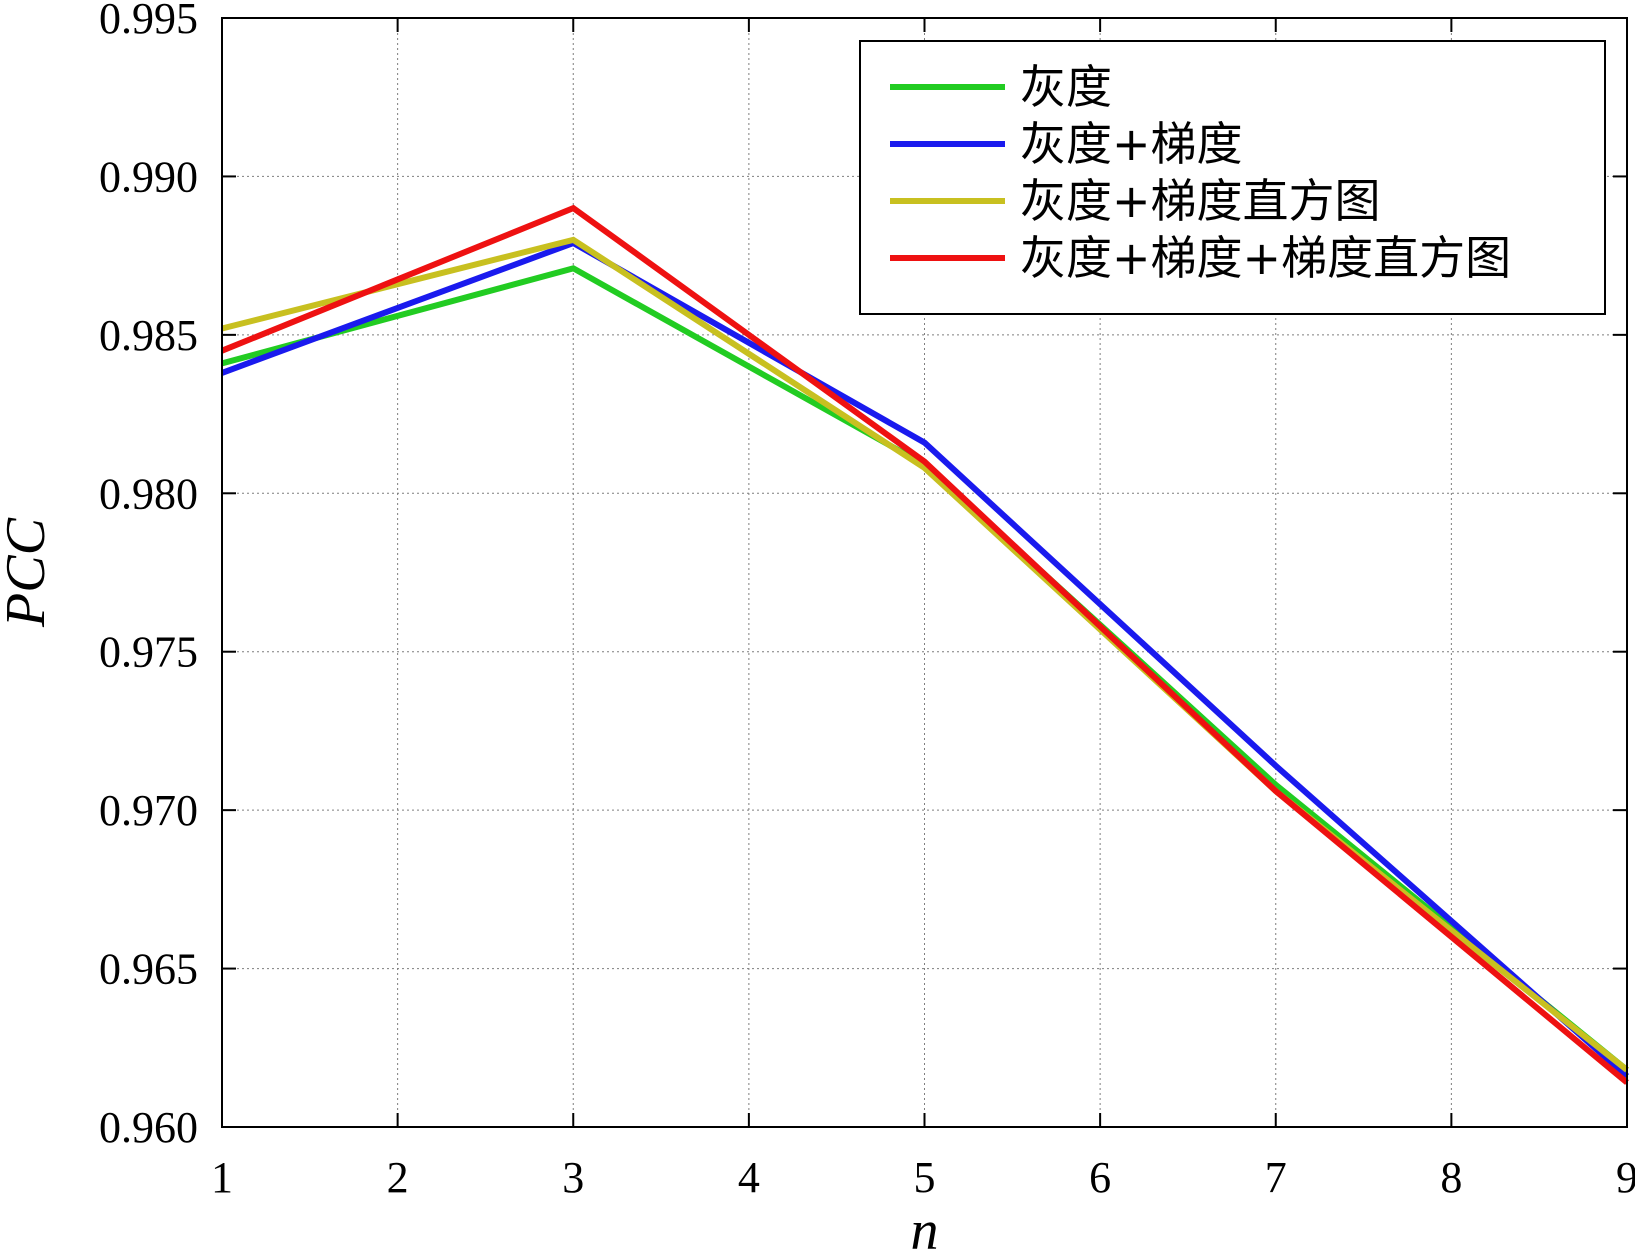 Image resolution: width=1635 pixels, height=1259 pixels. Describe the element at coordinates (148, 493) in the screenshot. I see `y-tick-label: 0.980` at that location.